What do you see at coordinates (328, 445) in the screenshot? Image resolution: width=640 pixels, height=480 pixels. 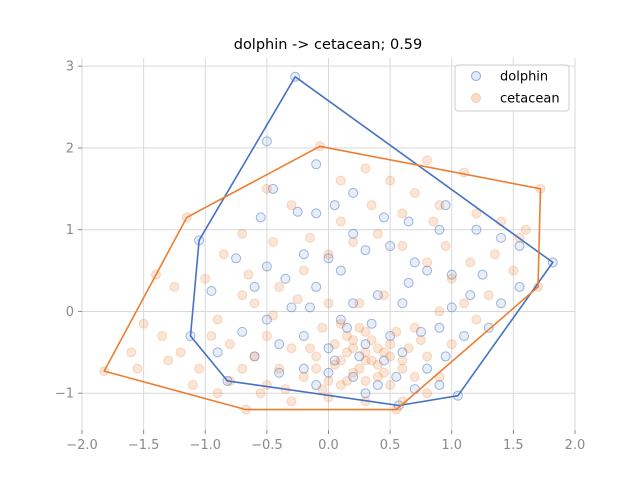 I see `x-tick-label: 0.0` at bounding box center [328, 445].